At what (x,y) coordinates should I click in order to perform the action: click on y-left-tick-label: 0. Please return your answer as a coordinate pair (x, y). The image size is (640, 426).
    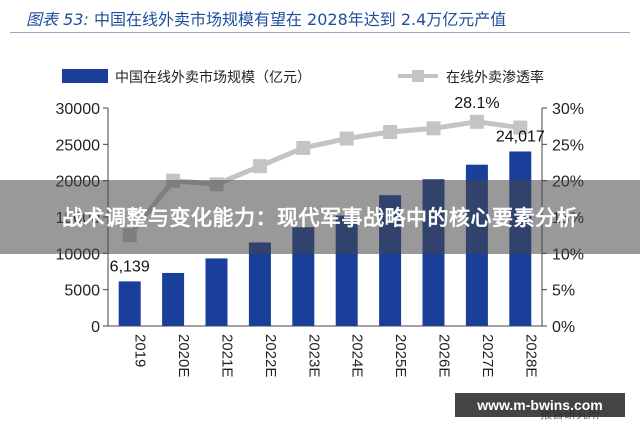
    Looking at the image, I should click on (95, 327).